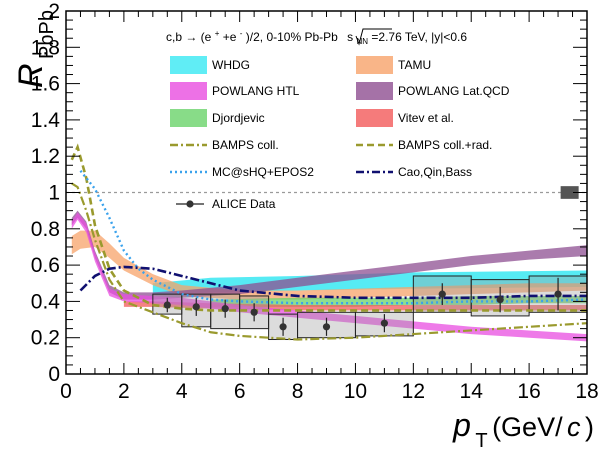 The height and width of the screenshot is (454, 598). What do you see at coordinates (298, 391) in the screenshot?
I see `x-tick-label: 8` at bounding box center [298, 391].